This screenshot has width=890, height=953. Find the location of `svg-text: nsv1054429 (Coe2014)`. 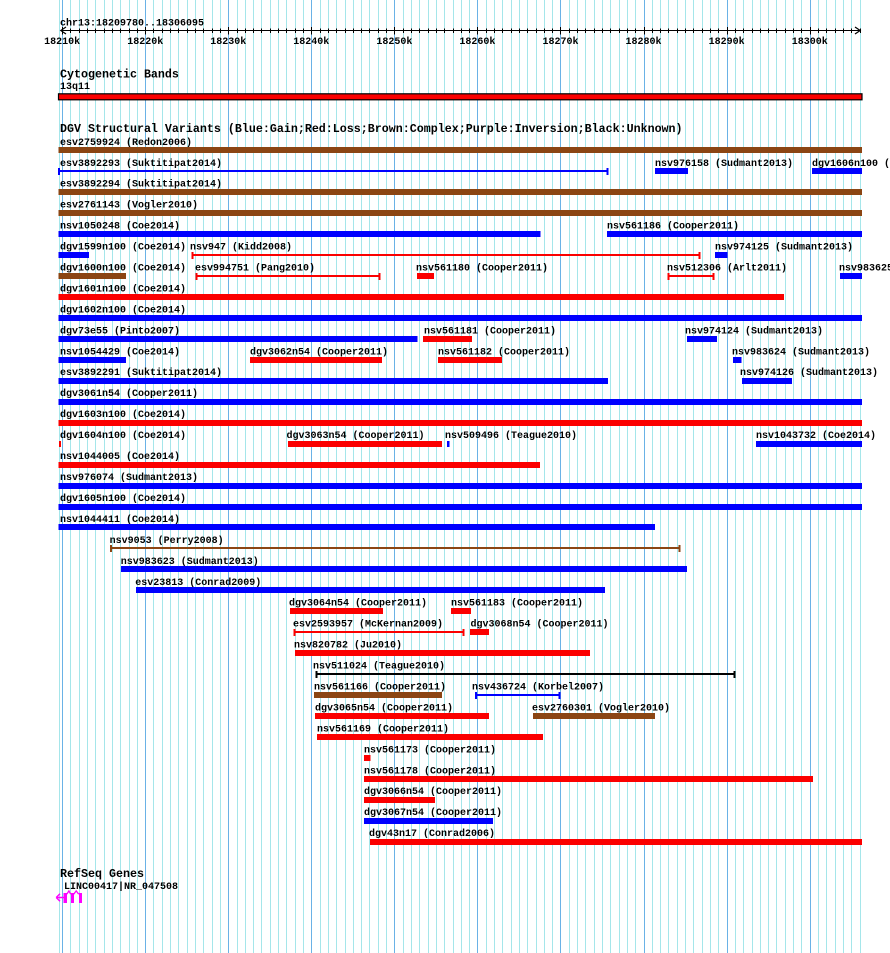

svg-text: nsv1054429 (Coe2014) is located at coordinates (120, 352).